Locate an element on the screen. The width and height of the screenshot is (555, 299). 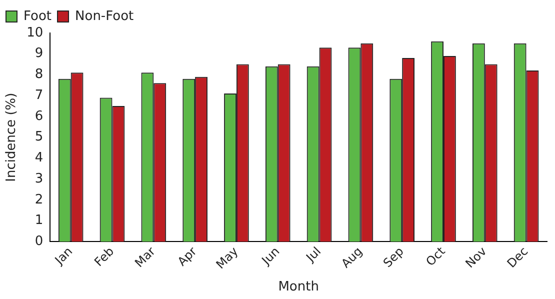
x-tick-label: Mar is located at coordinates (145, 257).